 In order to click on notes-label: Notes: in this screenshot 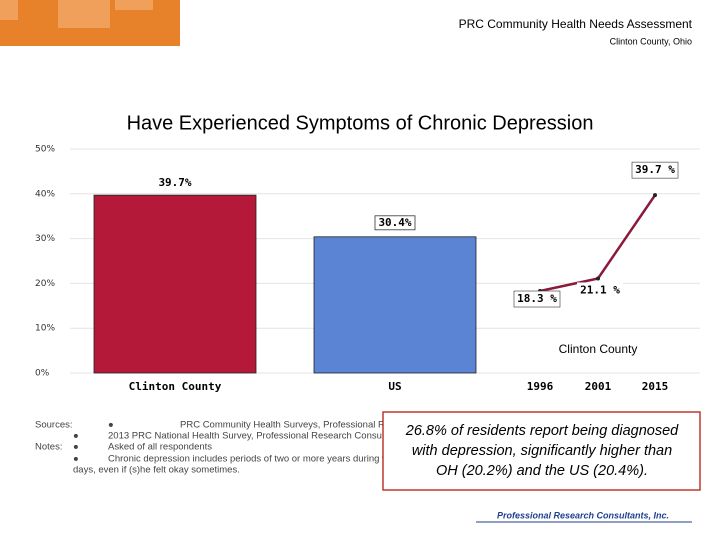, I will do `click(48, 447)`.